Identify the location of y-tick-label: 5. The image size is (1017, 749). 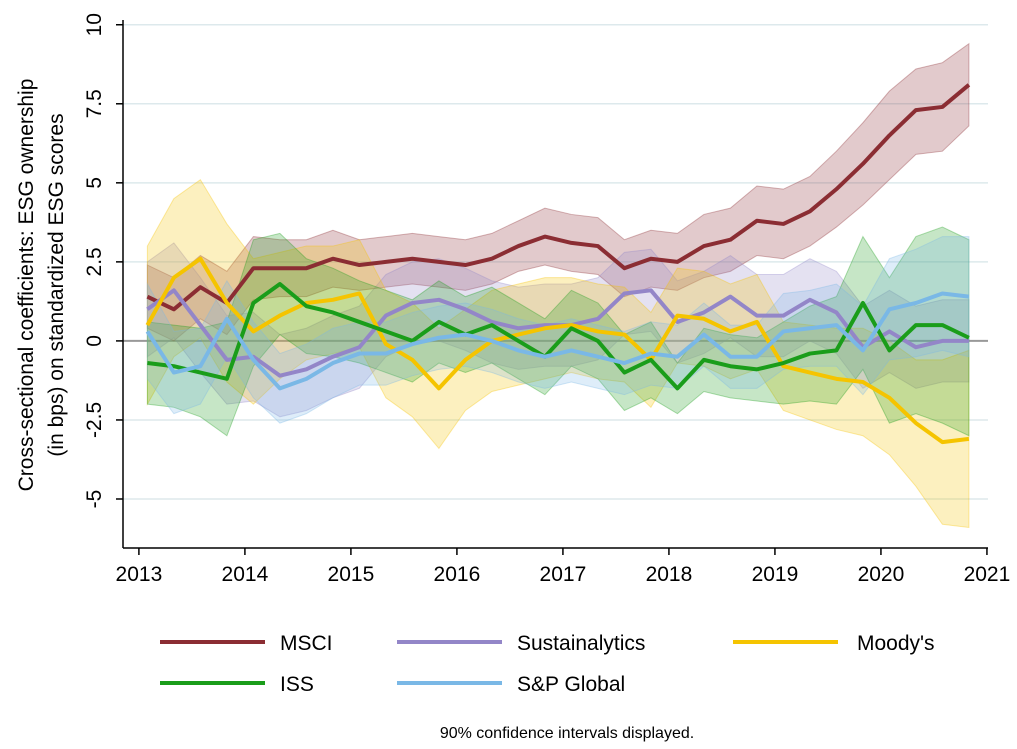
(94, 183).